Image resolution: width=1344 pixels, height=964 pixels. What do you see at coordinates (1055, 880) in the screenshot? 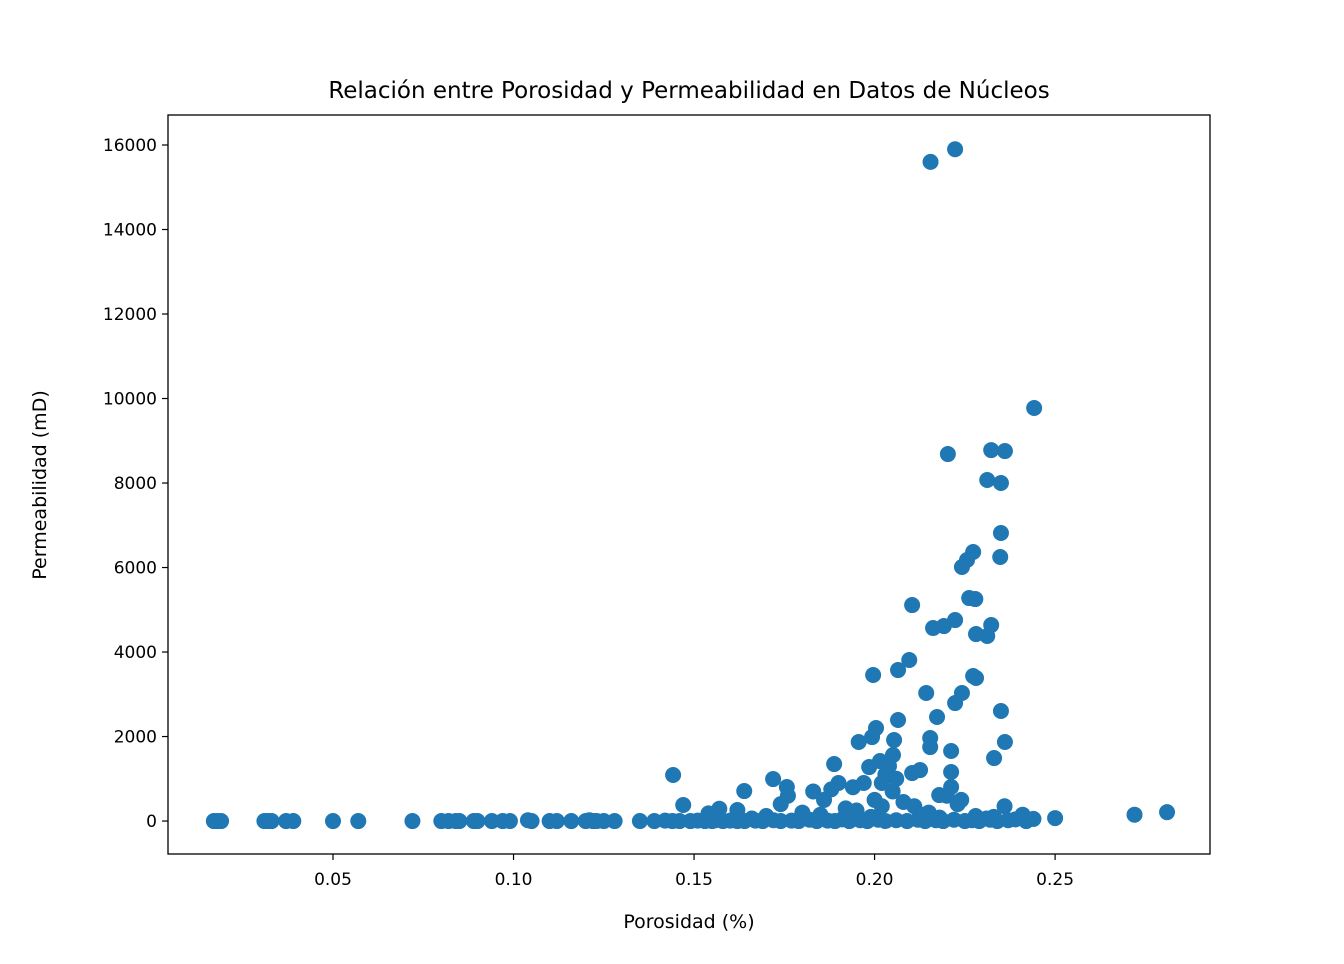
I see `x-tick-label: 0.25` at bounding box center [1055, 880].